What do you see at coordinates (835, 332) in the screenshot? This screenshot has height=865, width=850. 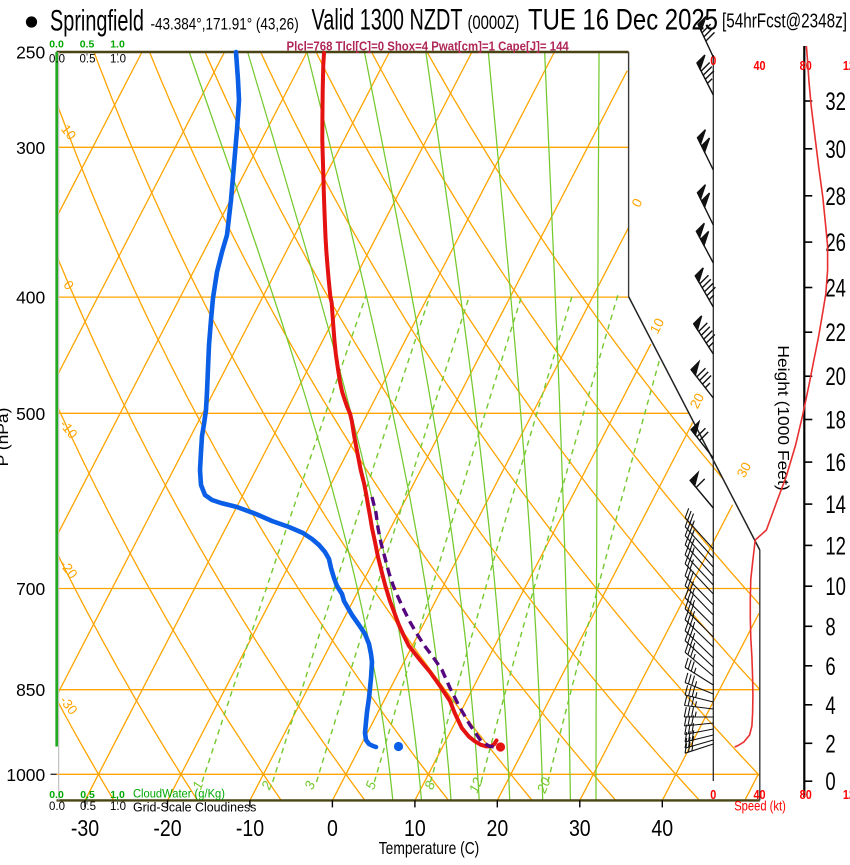 I see `svg-text: 22` at bounding box center [835, 332].